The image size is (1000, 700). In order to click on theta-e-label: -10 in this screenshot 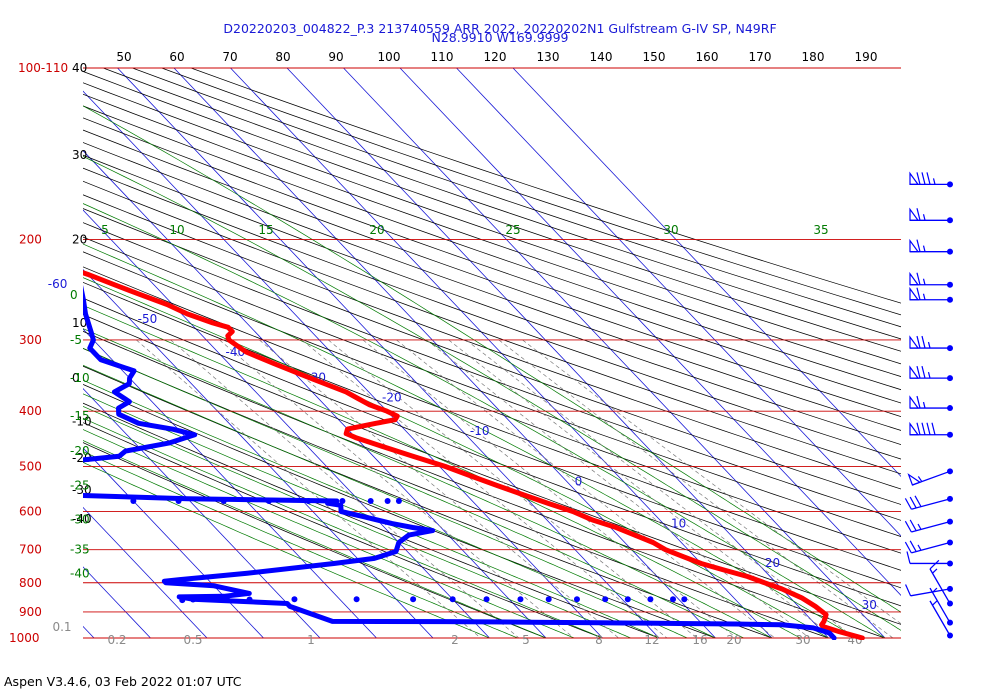, I will do `click(80, 378)`.